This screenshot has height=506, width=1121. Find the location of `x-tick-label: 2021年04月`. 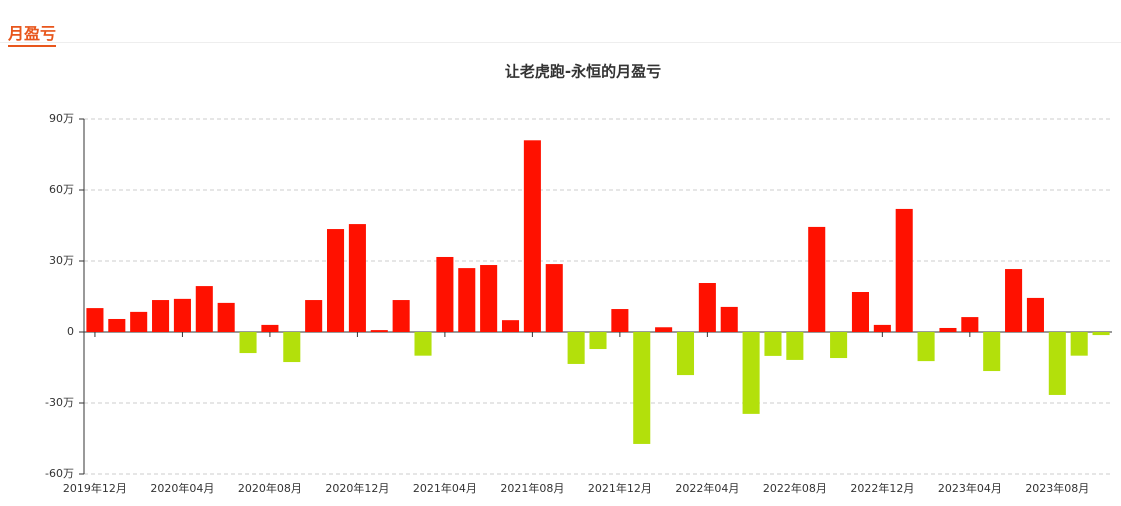

x-tick-label: 2021年04月 is located at coordinates (445, 488).